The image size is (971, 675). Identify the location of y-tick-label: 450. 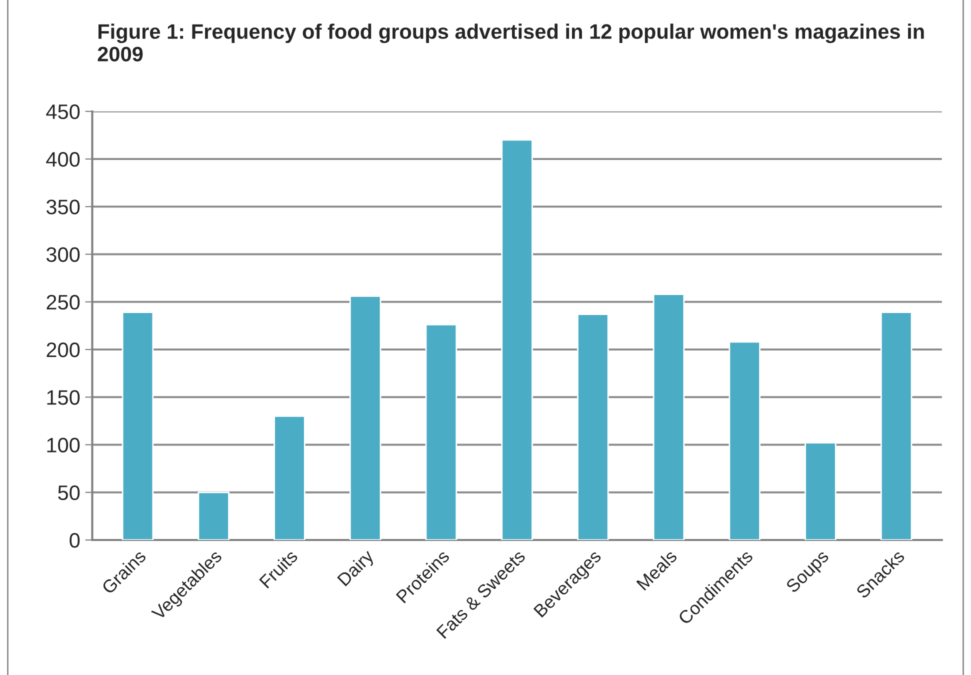
(63, 112).